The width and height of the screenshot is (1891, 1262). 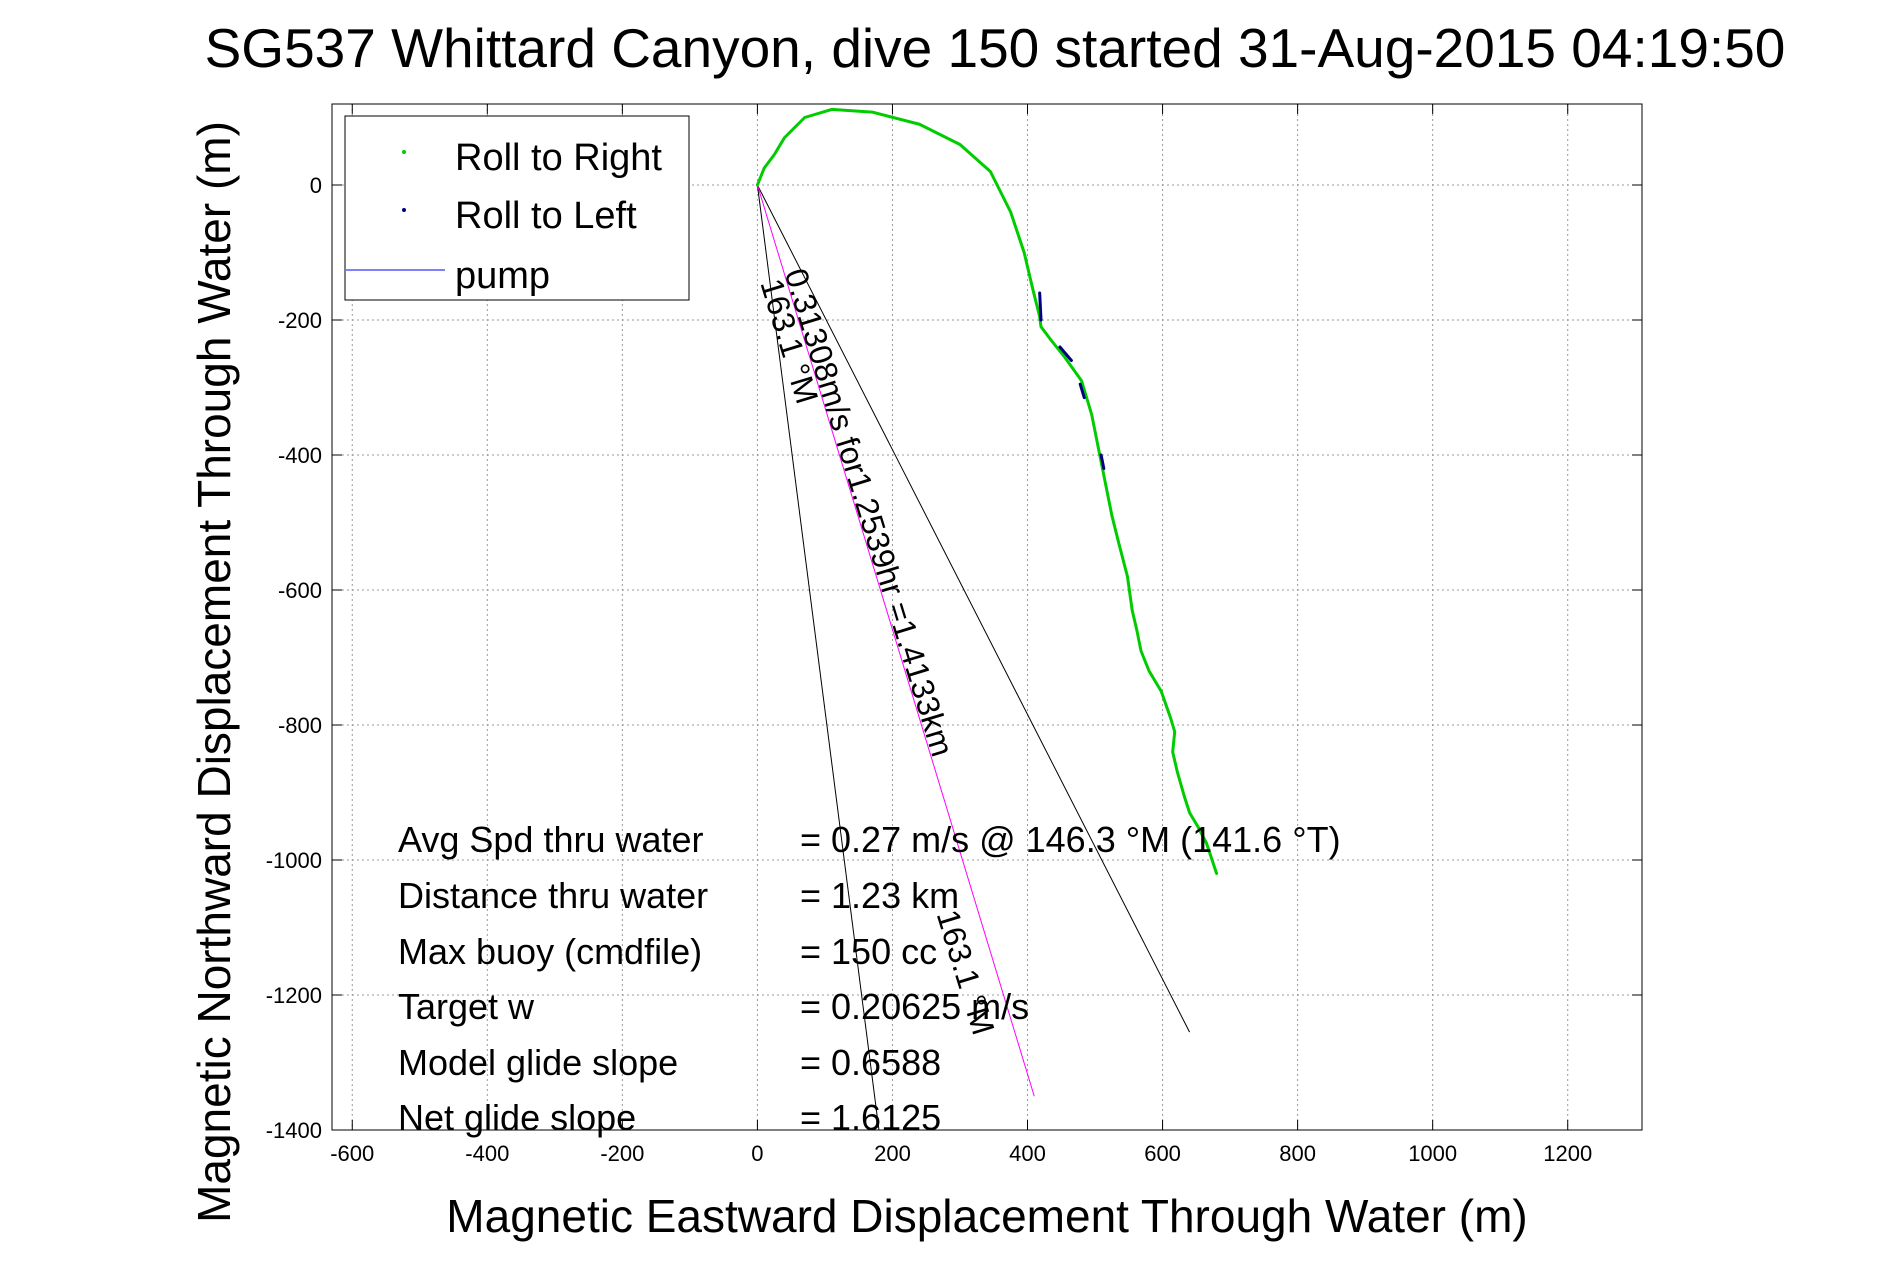 What do you see at coordinates (538, 1062) in the screenshot?
I see `stat-label: Model glide slope` at bounding box center [538, 1062].